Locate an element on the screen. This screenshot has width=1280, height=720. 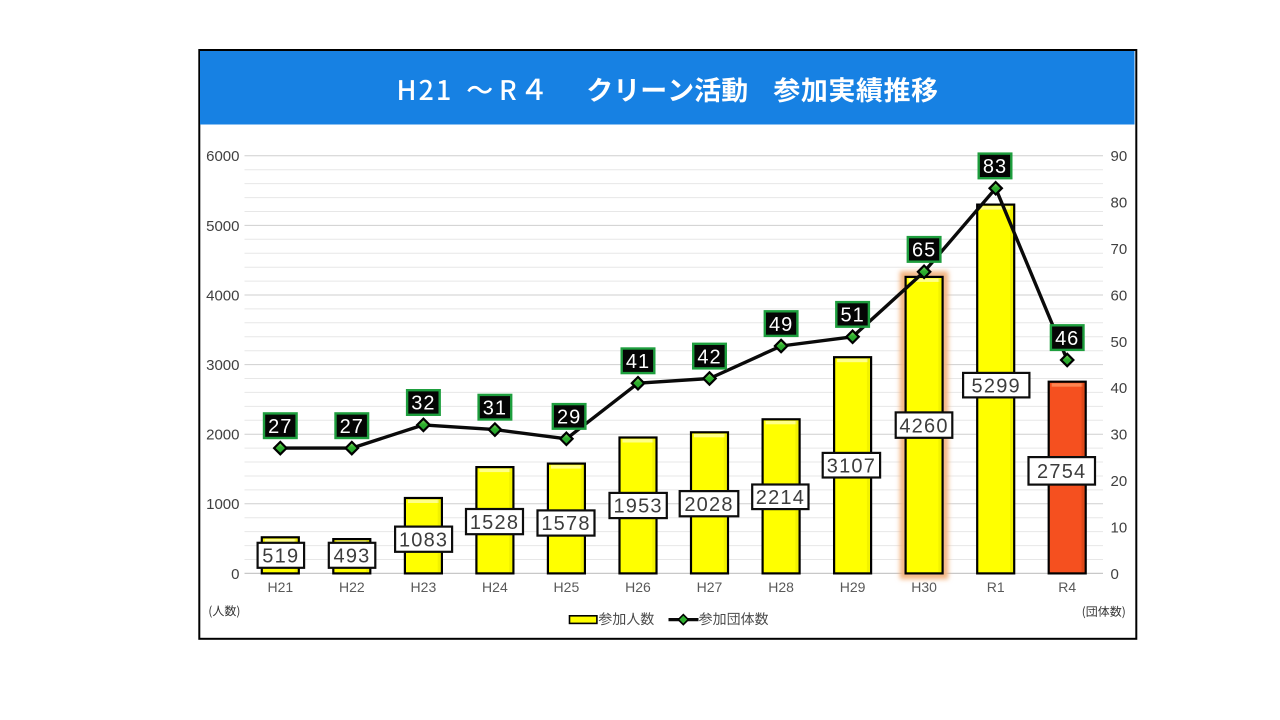
svg-text: 41 is located at coordinates (638, 362).